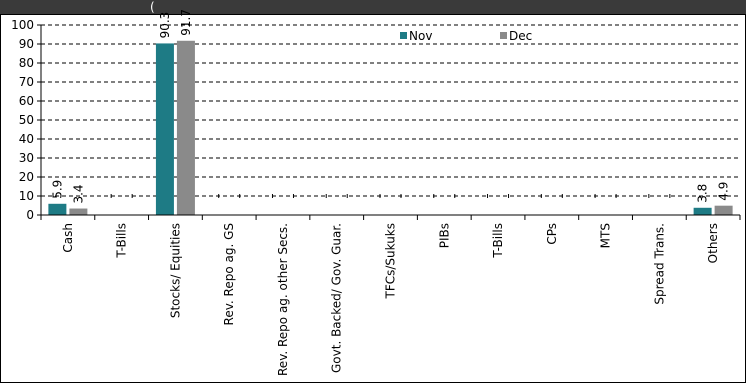 The width and height of the screenshot is (746, 383). Describe the element at coordinates (337, 298) in the screenshot. I see `x-tick-label: Govt. Backed/ Gov. Guar.` at that location.